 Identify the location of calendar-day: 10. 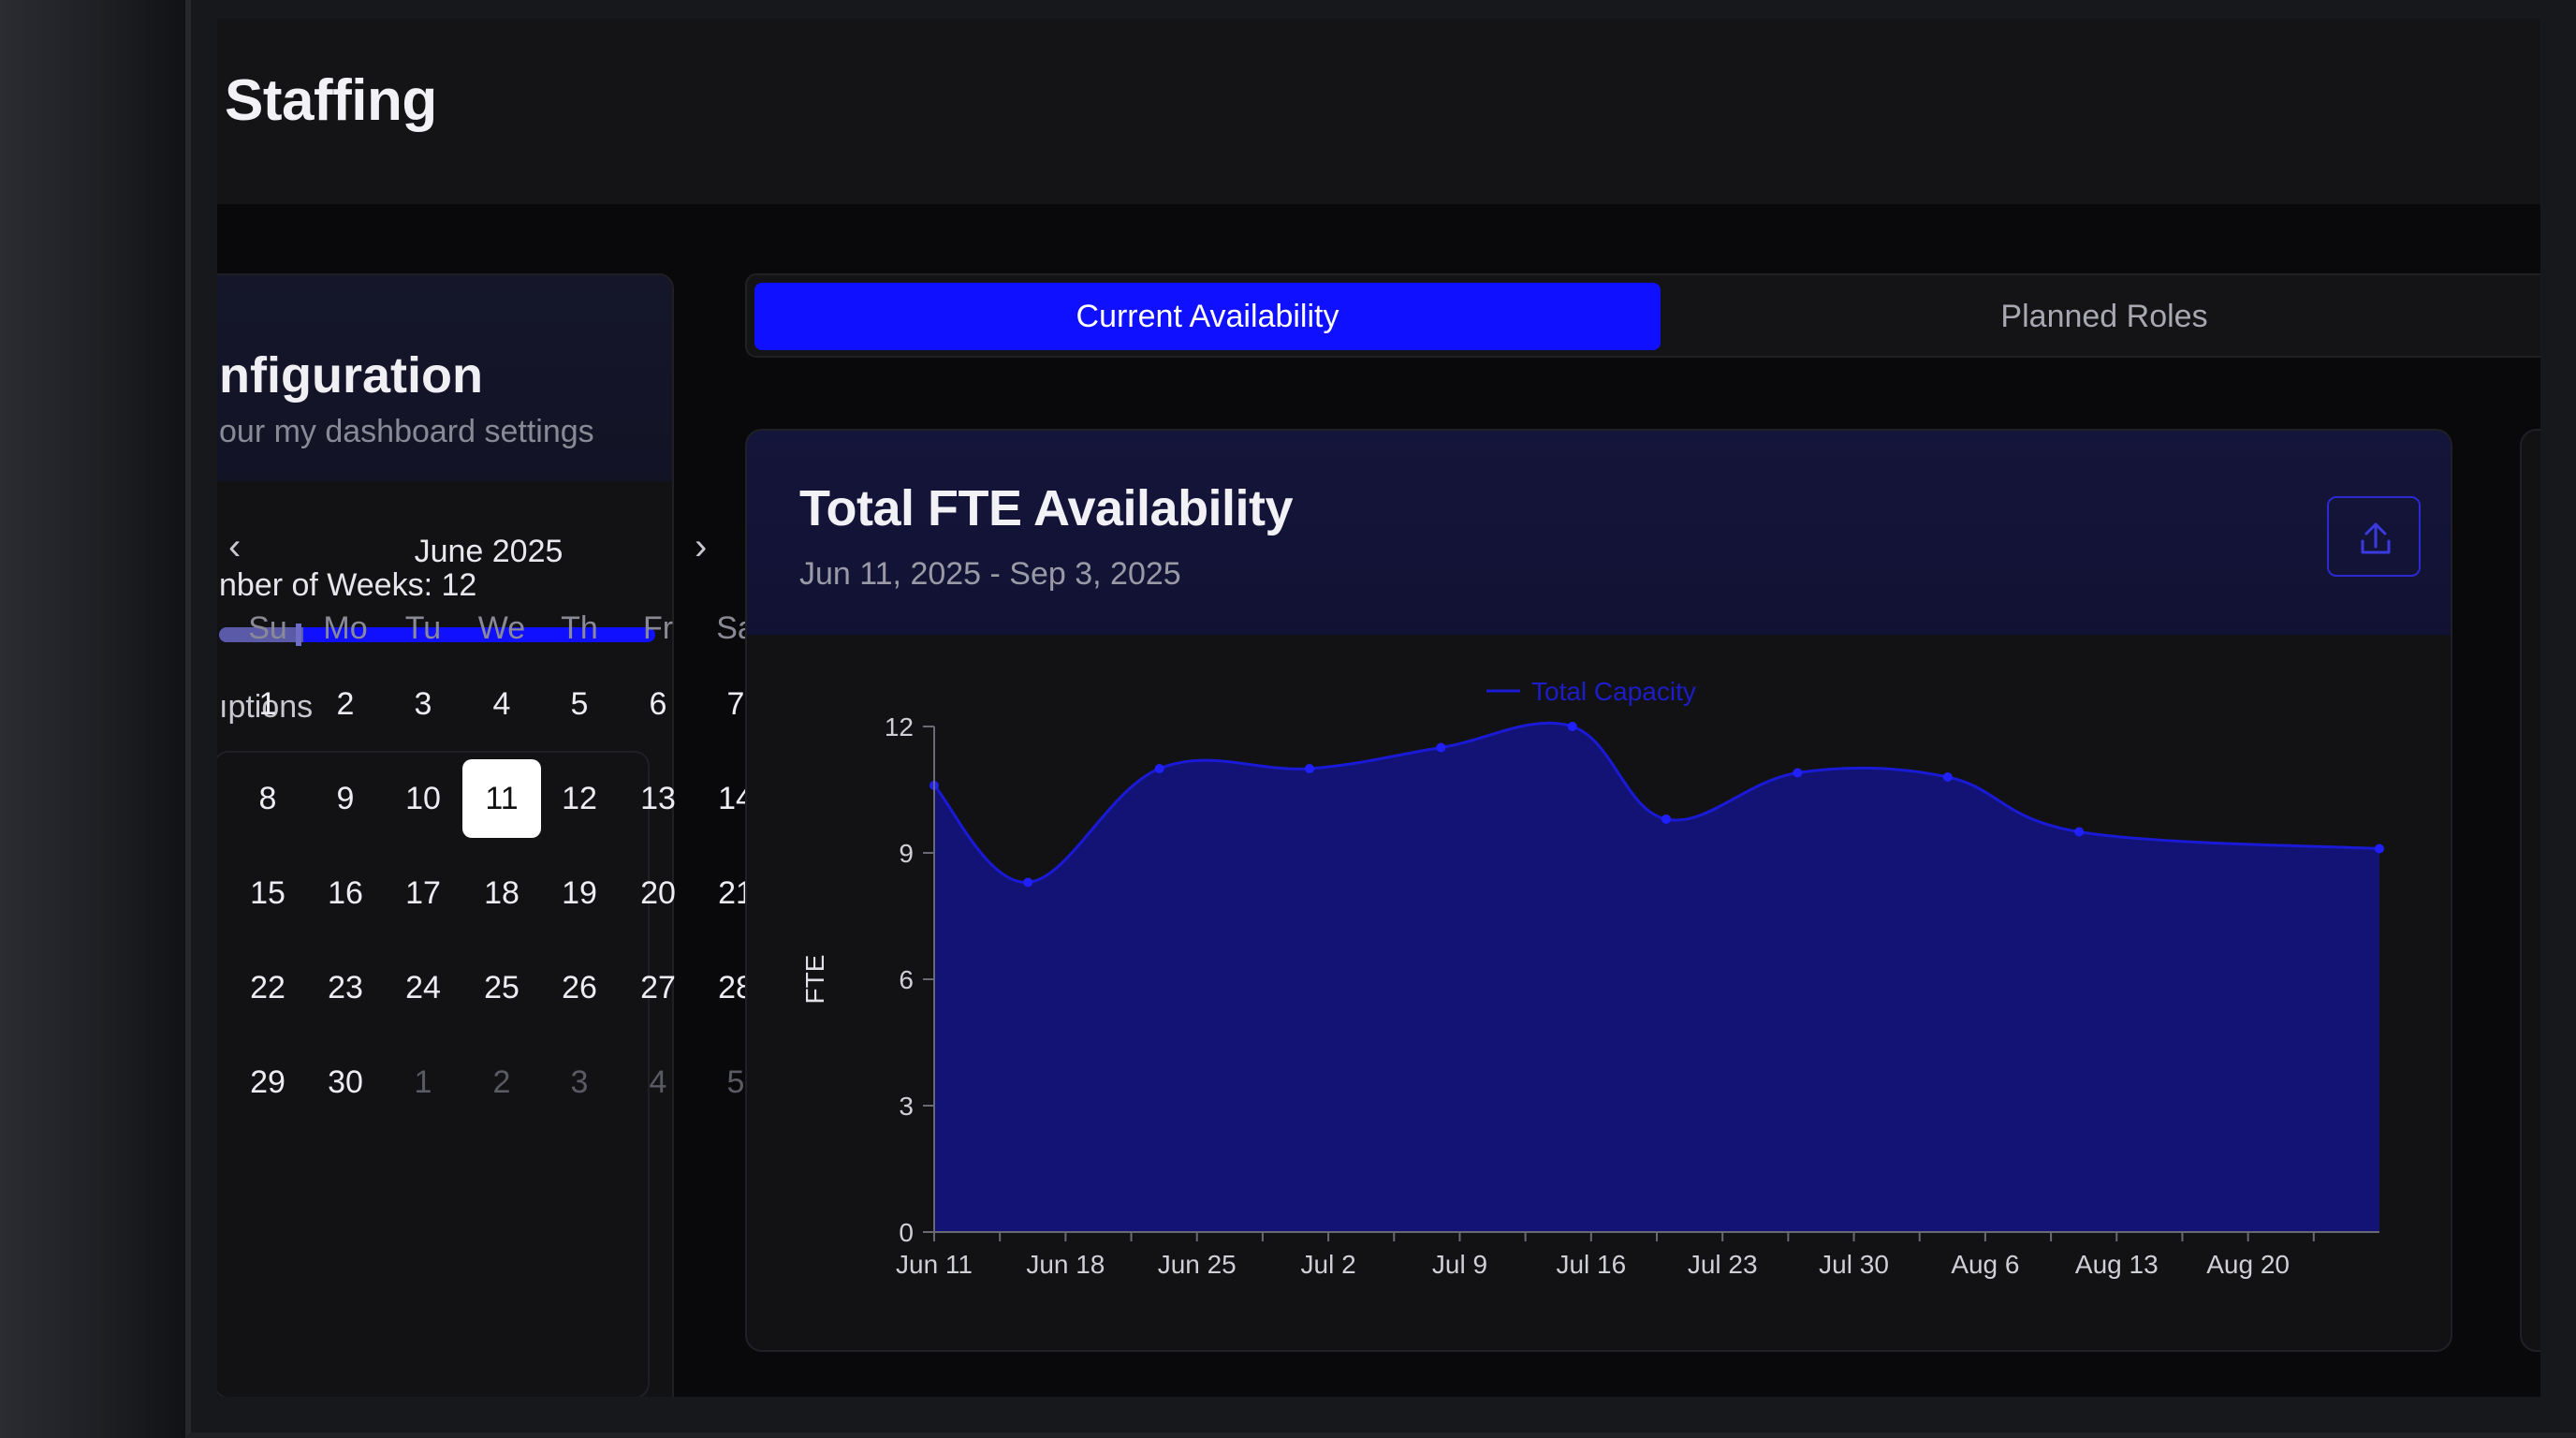
(423, 798).